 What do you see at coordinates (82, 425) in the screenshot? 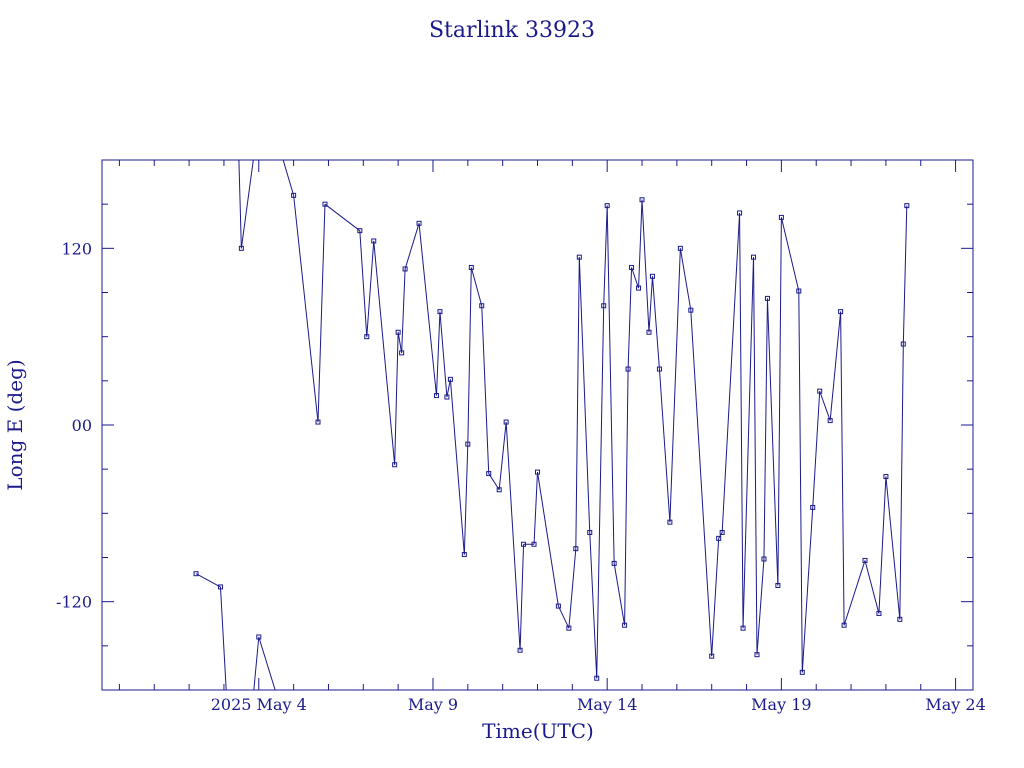
I see `y-tick-label: 00` at bounding box center [82, 425].